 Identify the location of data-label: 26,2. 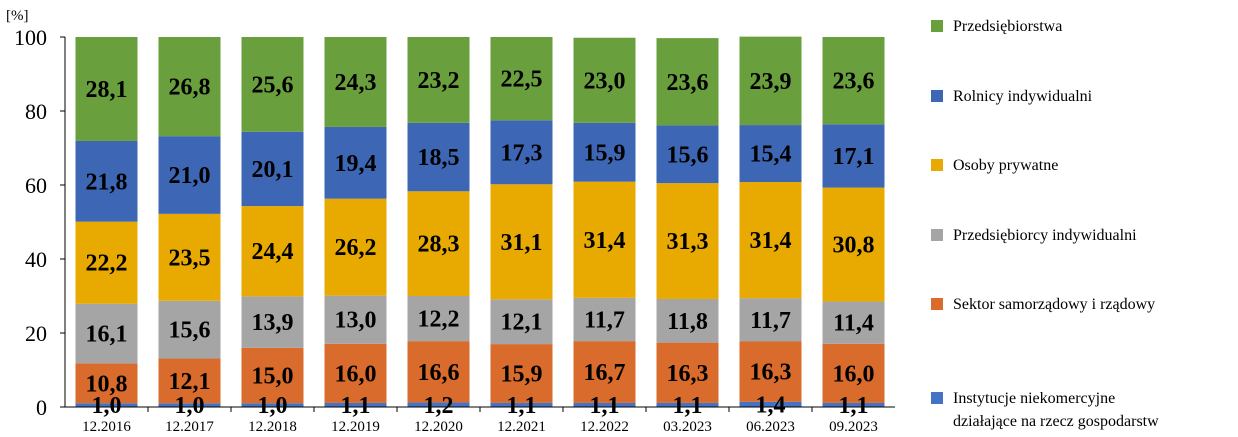
(356, 248).